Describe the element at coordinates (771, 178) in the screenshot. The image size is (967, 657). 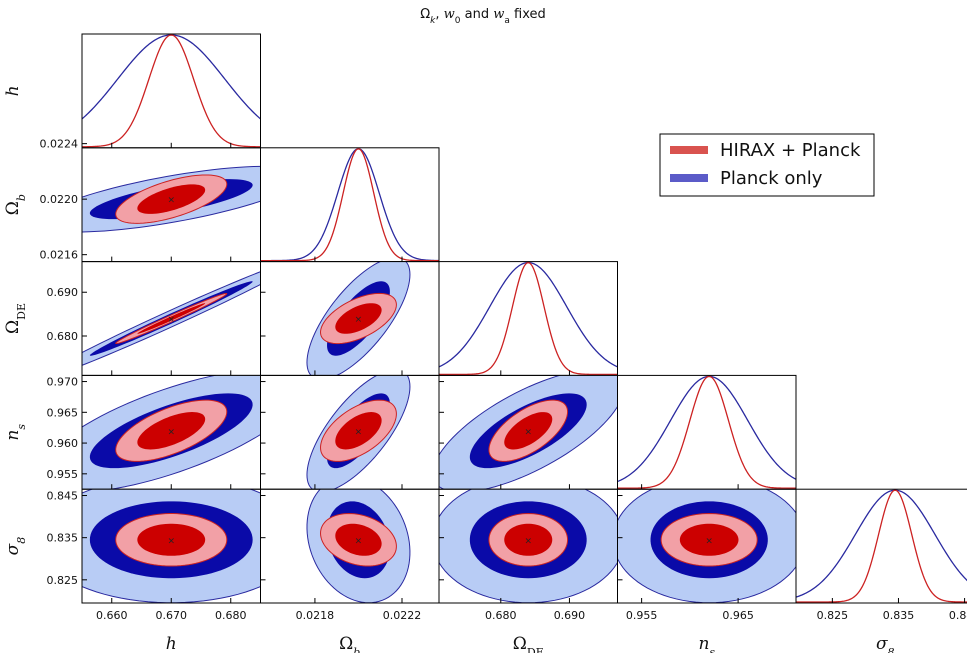
I see `legend-entry-label: Planck only` at that location.